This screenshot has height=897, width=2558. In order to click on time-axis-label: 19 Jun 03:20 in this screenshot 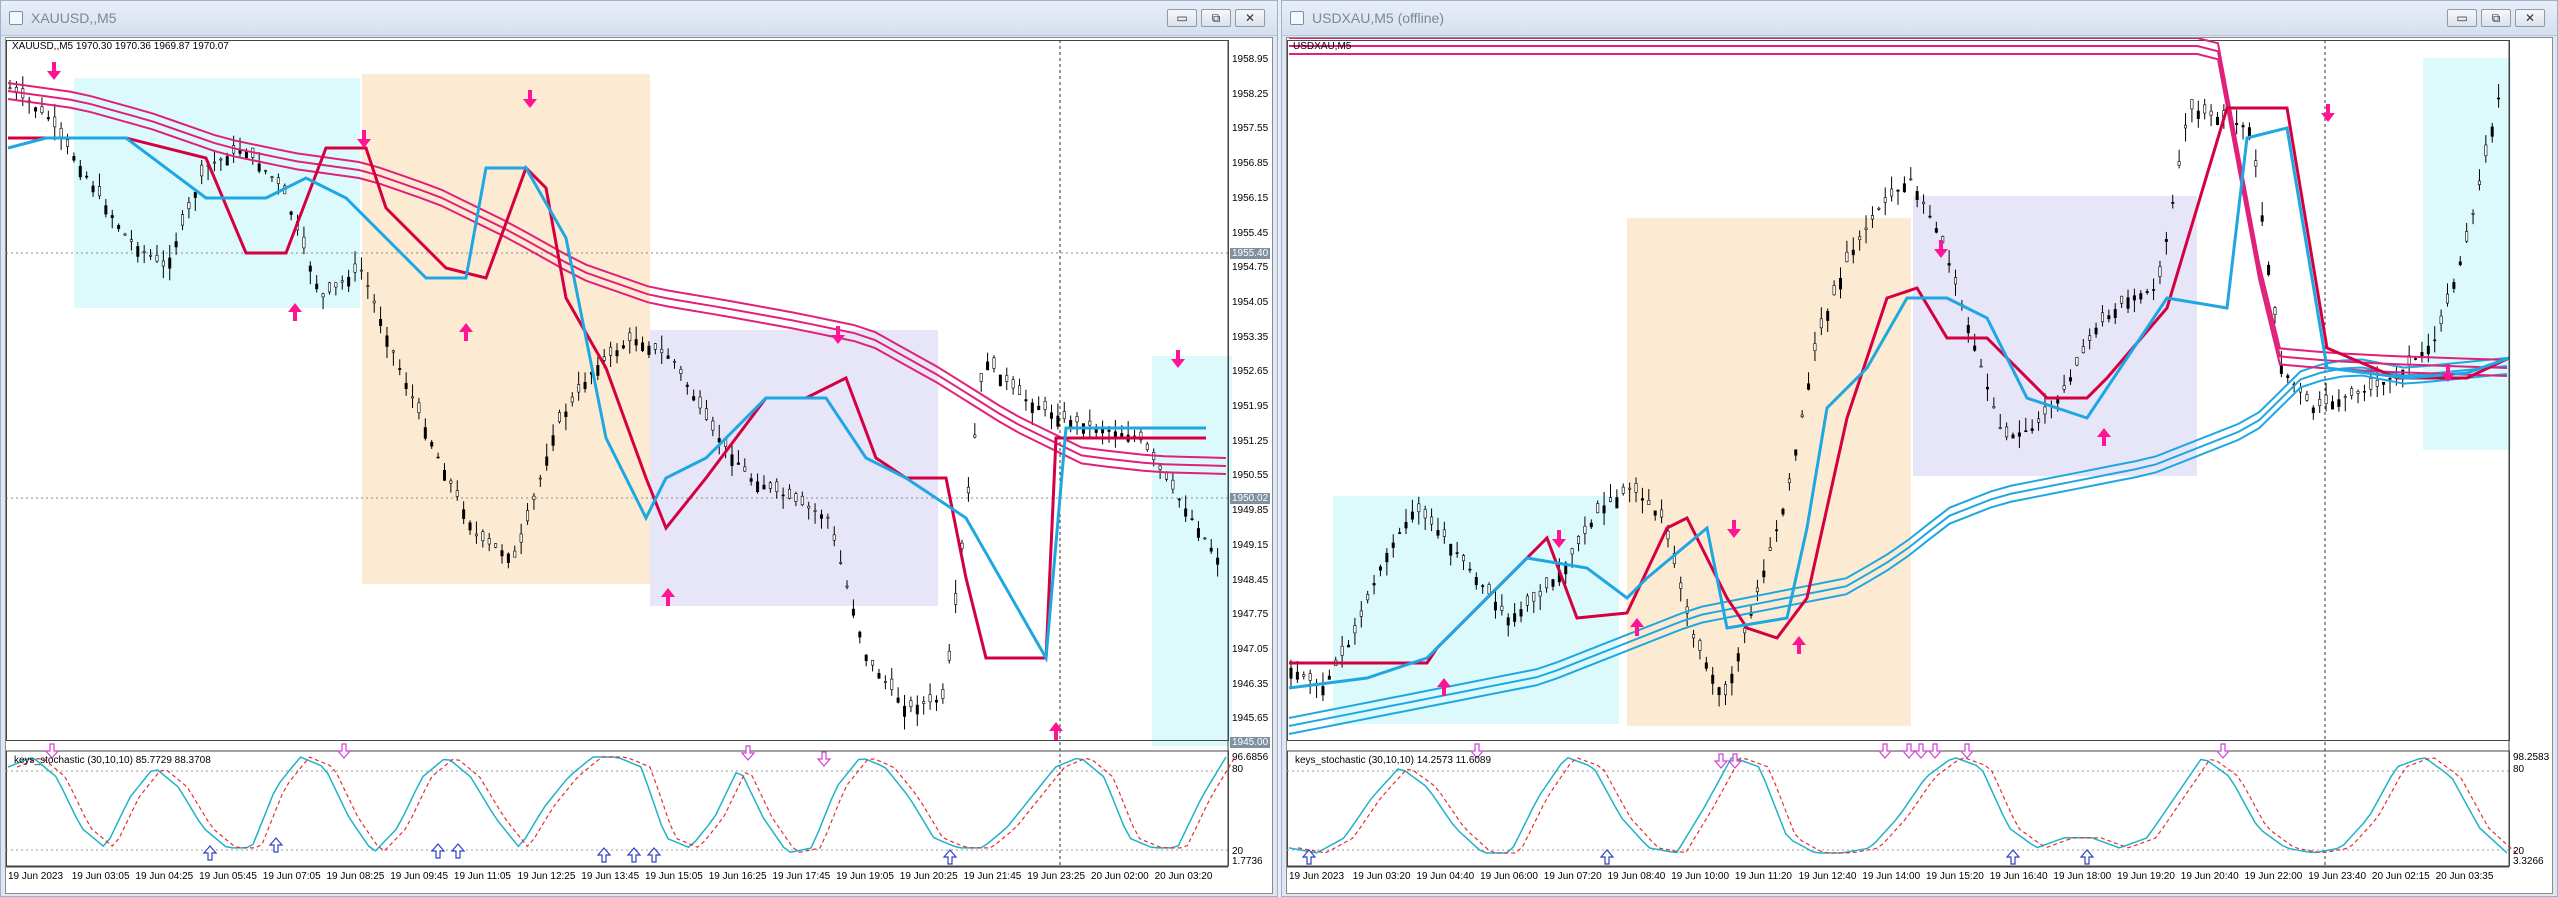, I will do `click(1381, 876)`.